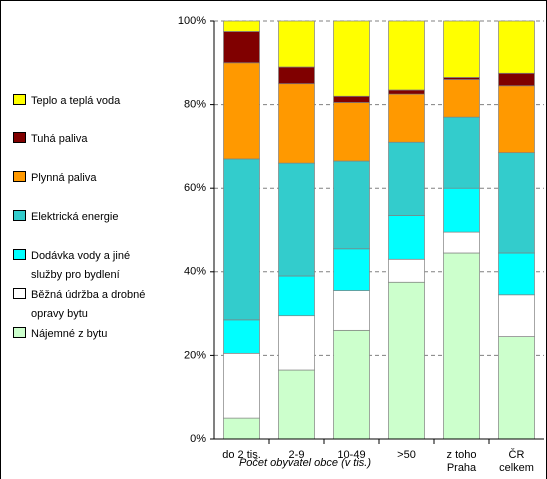 The width and height of the screenshot is (547, 479). What do you see at coordinates (88, 304) in the screenshot?
I see `legend-label: Běžná údržba a drobné opravy bytu` at bounding box center [88, 304].